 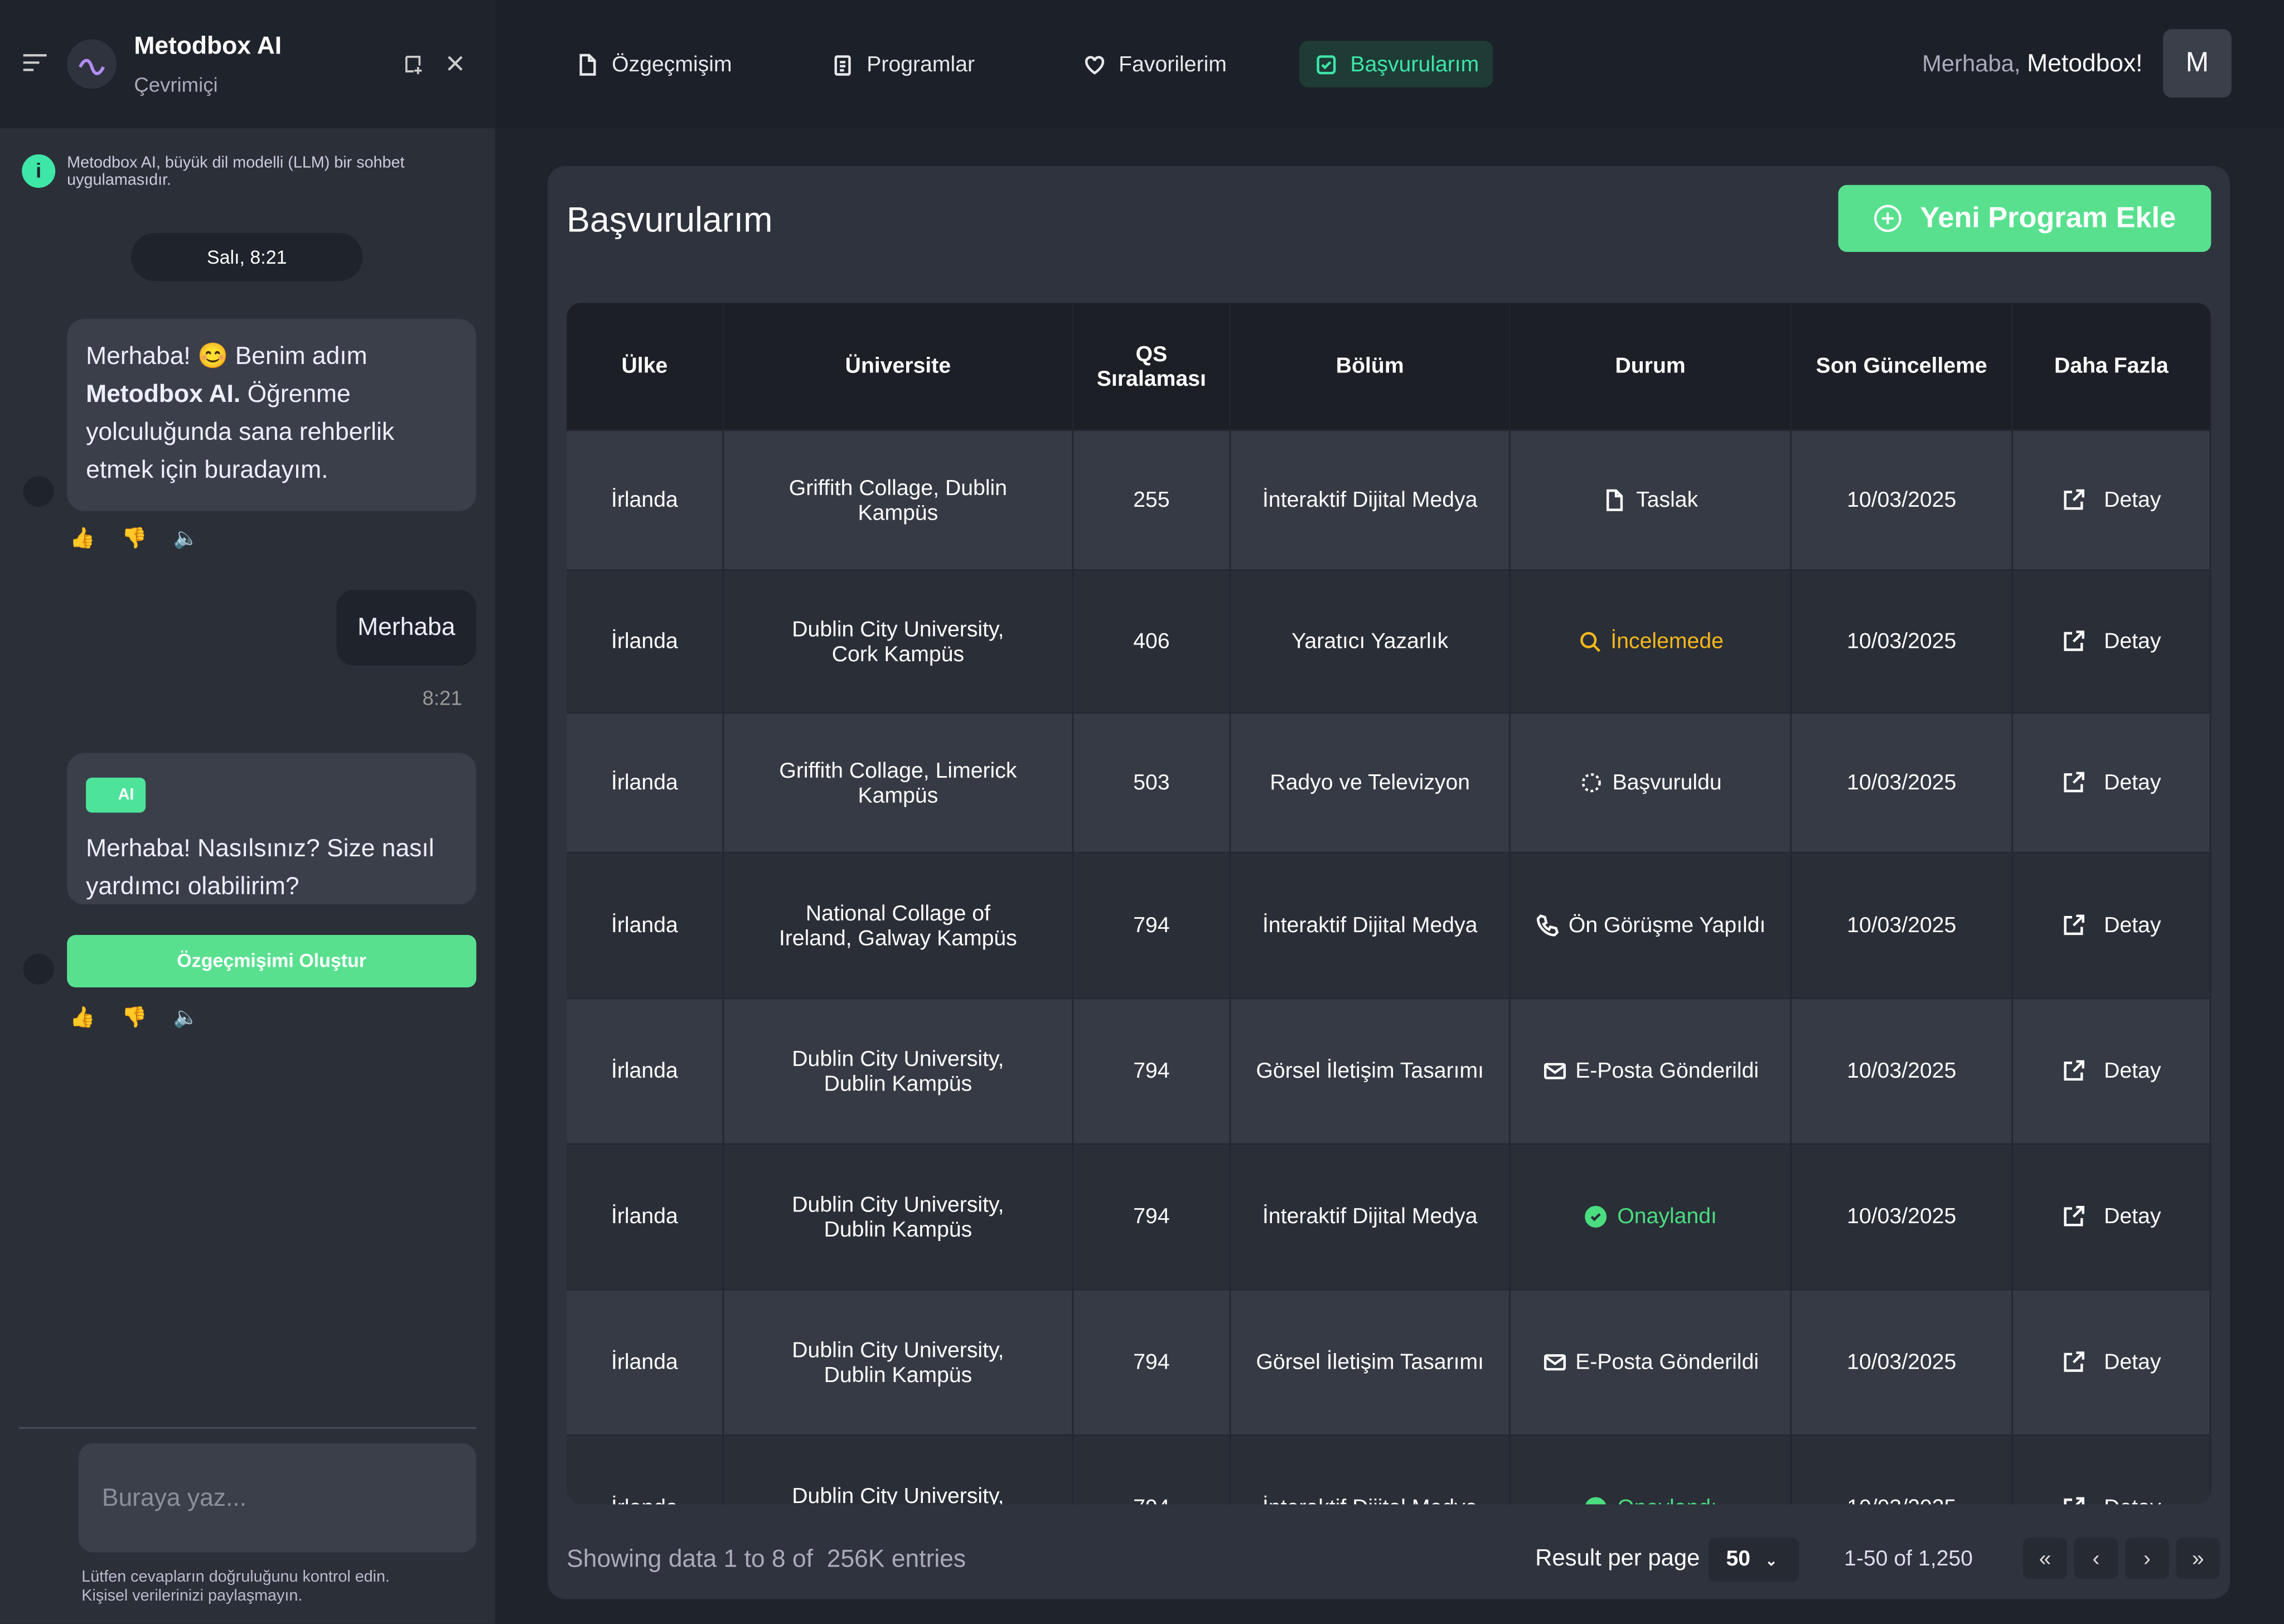 I want to click on first-page: «, so click(x=2045, y=1559).